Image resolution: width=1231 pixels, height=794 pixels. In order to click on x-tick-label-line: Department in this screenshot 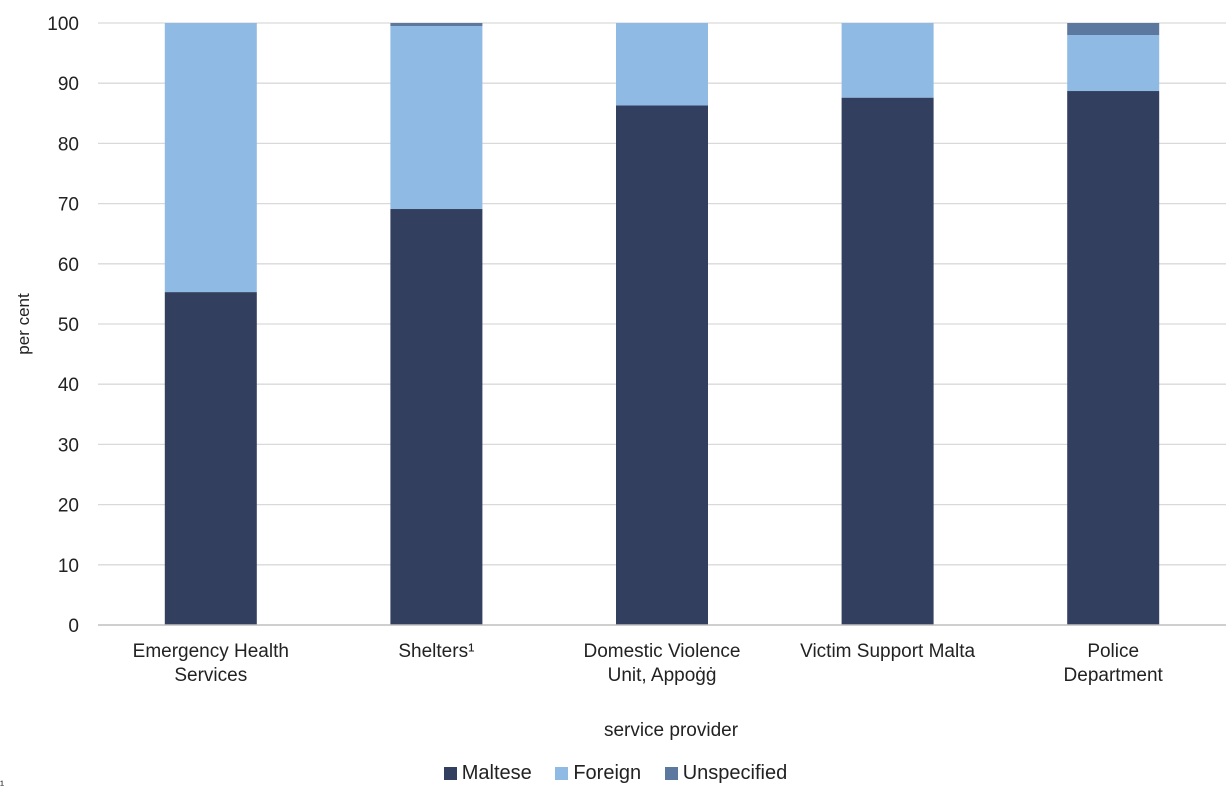, I will do `click(1114, 675)`.